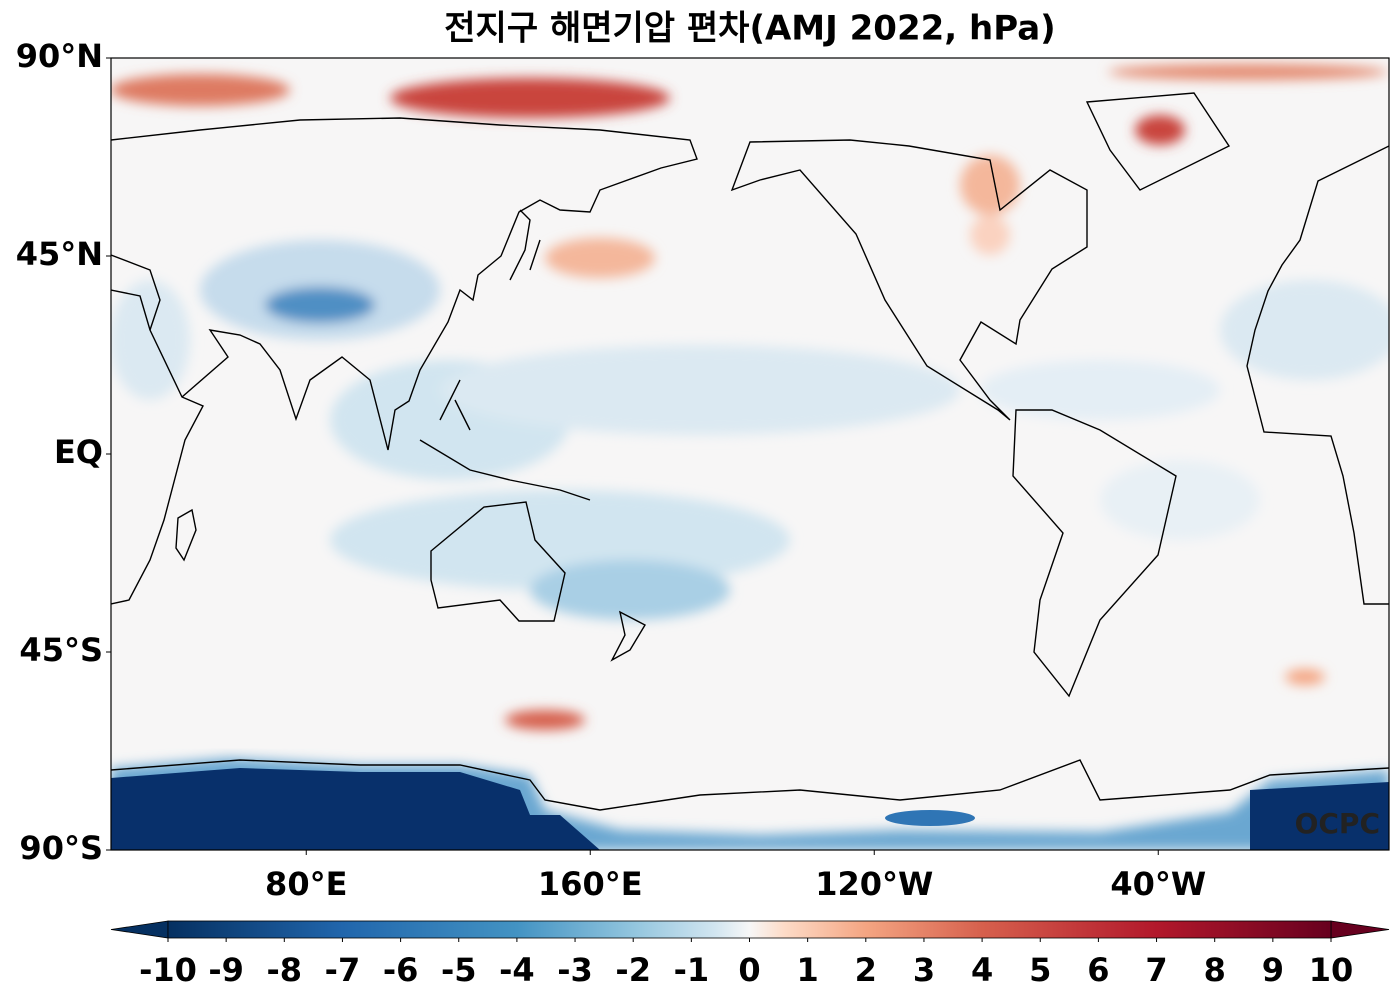 Image resolution: width=1400 pixels, height=1008 pixels. What do you see at coordinates (749, 970) in the screenshot?
I see `colorbar-tick-label: 0` at bounding box center [749, 970].